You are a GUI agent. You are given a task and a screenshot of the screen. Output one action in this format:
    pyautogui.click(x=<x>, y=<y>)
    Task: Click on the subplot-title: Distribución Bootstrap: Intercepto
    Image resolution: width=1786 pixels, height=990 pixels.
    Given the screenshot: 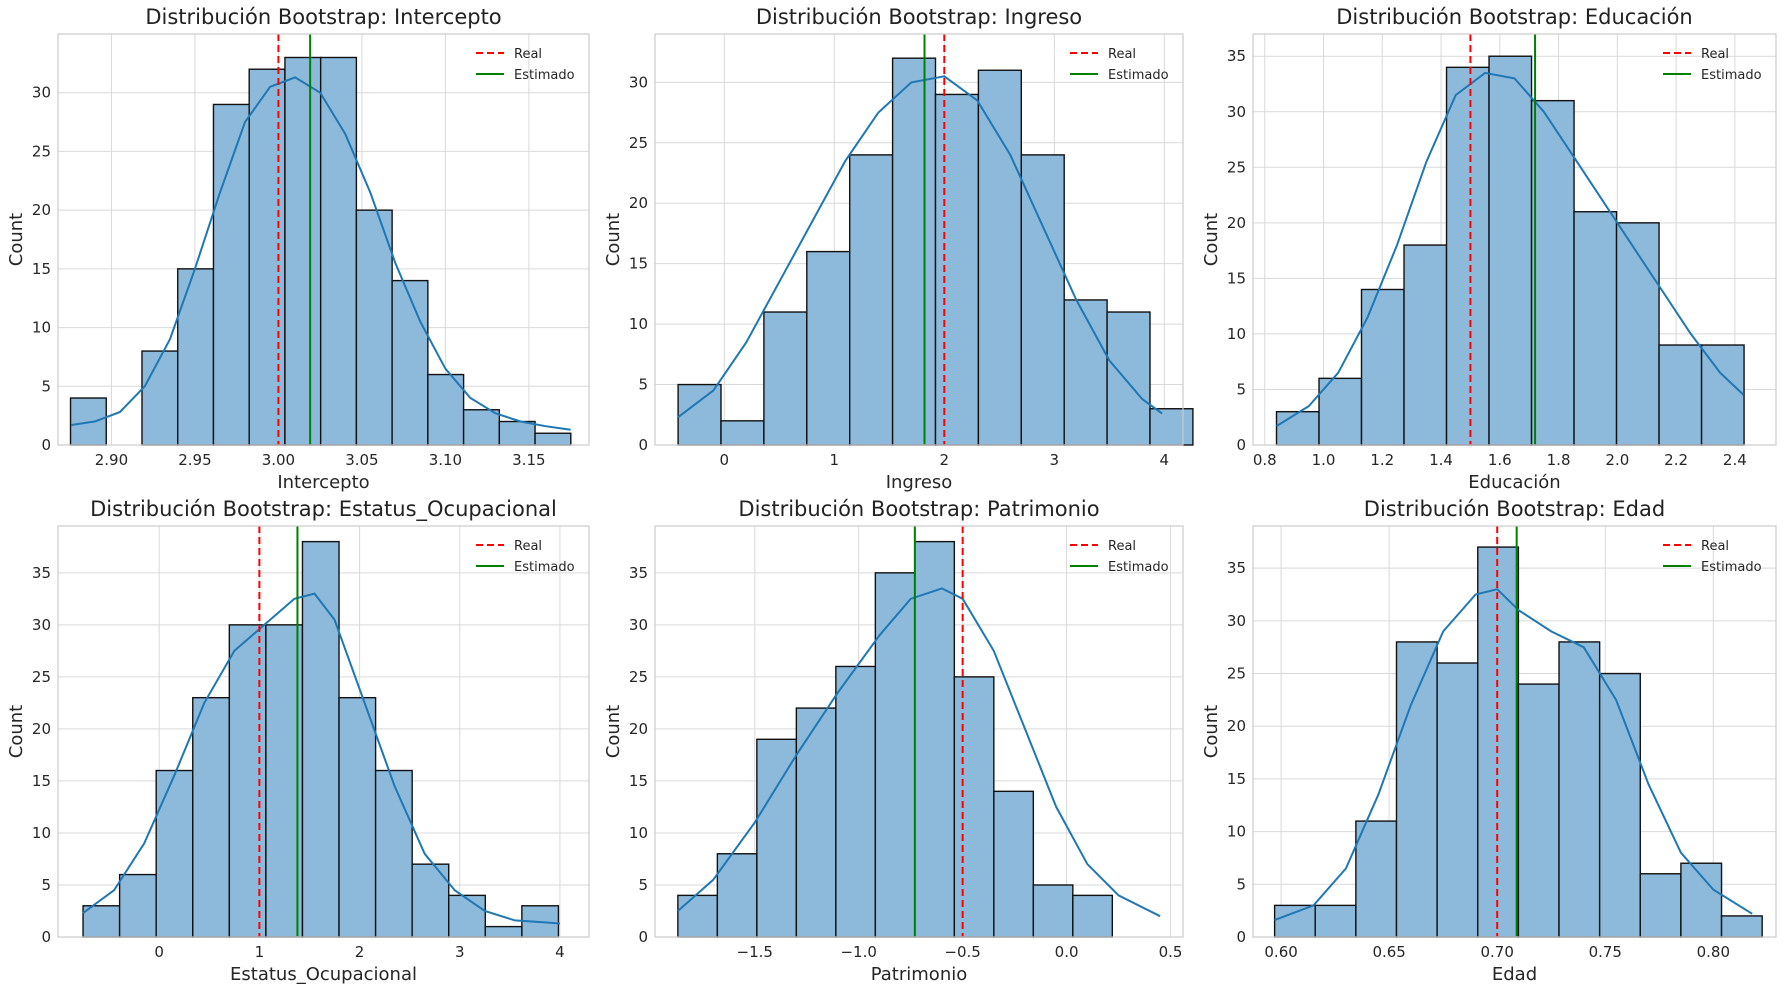 What is the action you would take?
    pyautogui.click(x=323, y=17)
    